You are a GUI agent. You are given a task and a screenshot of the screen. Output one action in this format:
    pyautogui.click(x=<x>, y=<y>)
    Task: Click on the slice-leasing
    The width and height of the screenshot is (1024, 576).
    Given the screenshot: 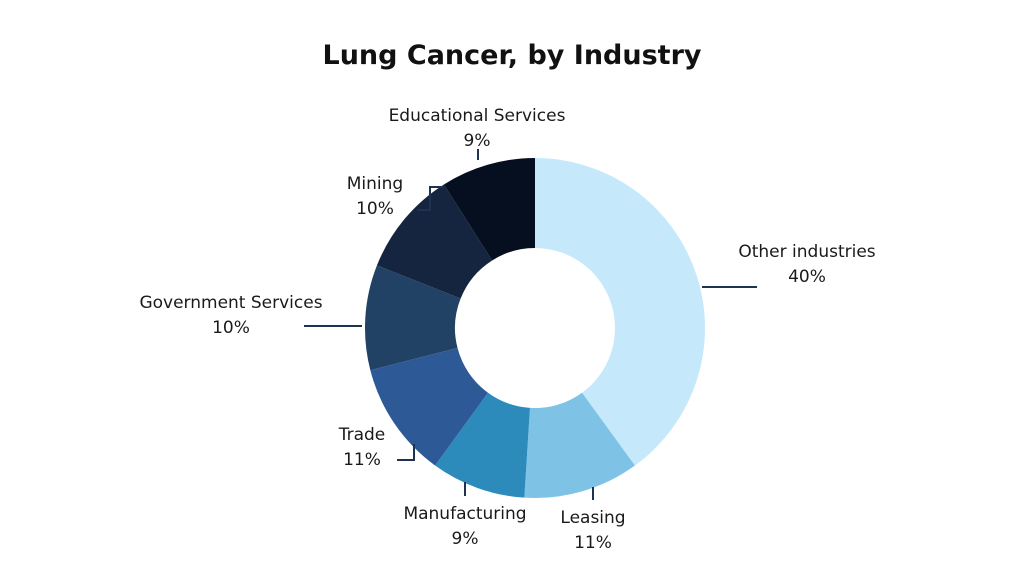 What is the action you would take?
    pyautogui.click(x=579, y=445)
    